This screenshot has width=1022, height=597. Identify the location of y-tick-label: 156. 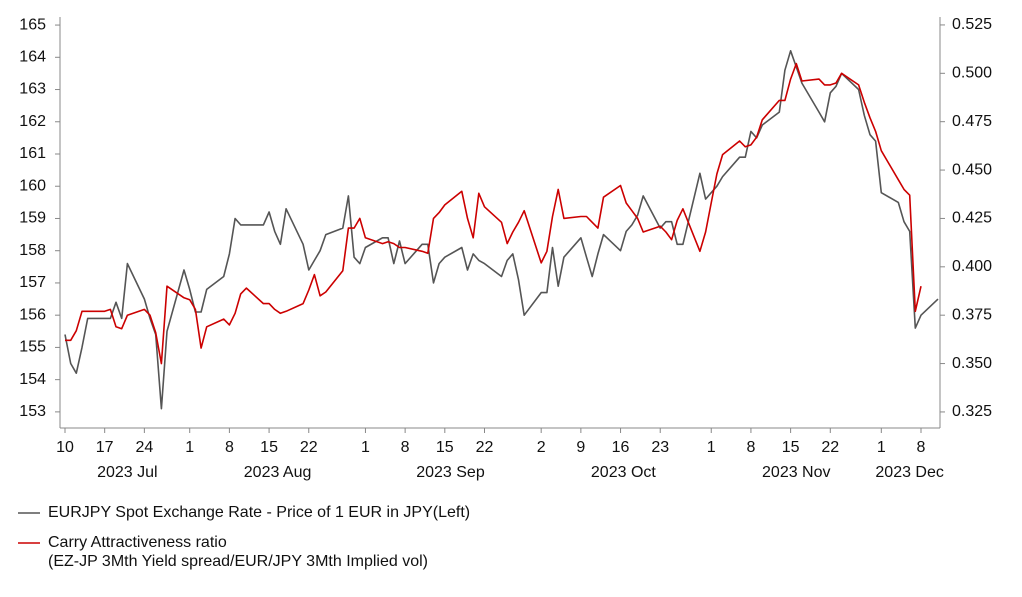
(32, 314).